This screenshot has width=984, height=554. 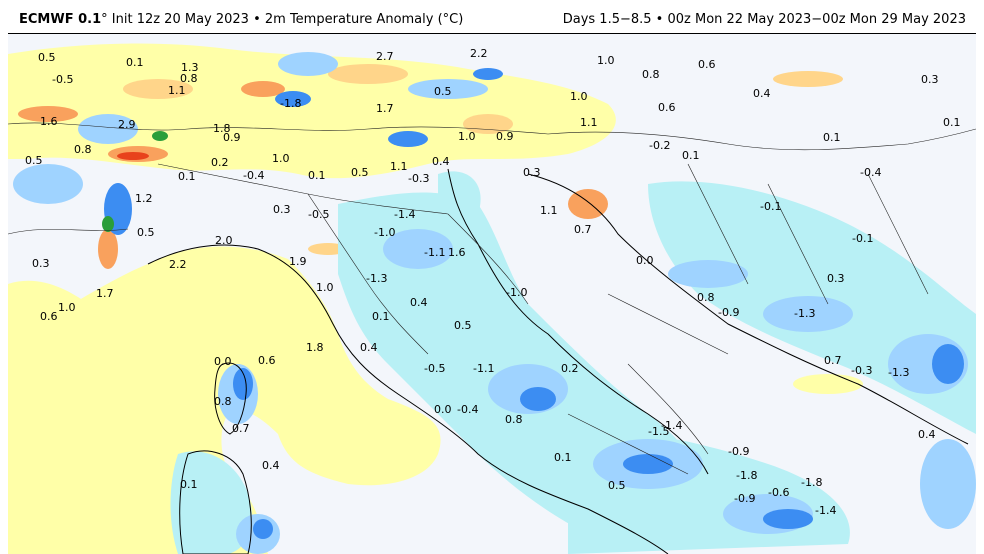 What do you see at coordinates (385, 232) in the screenshot?
I see `anomaly-value: -1.0` at bounding box center [385, 232].